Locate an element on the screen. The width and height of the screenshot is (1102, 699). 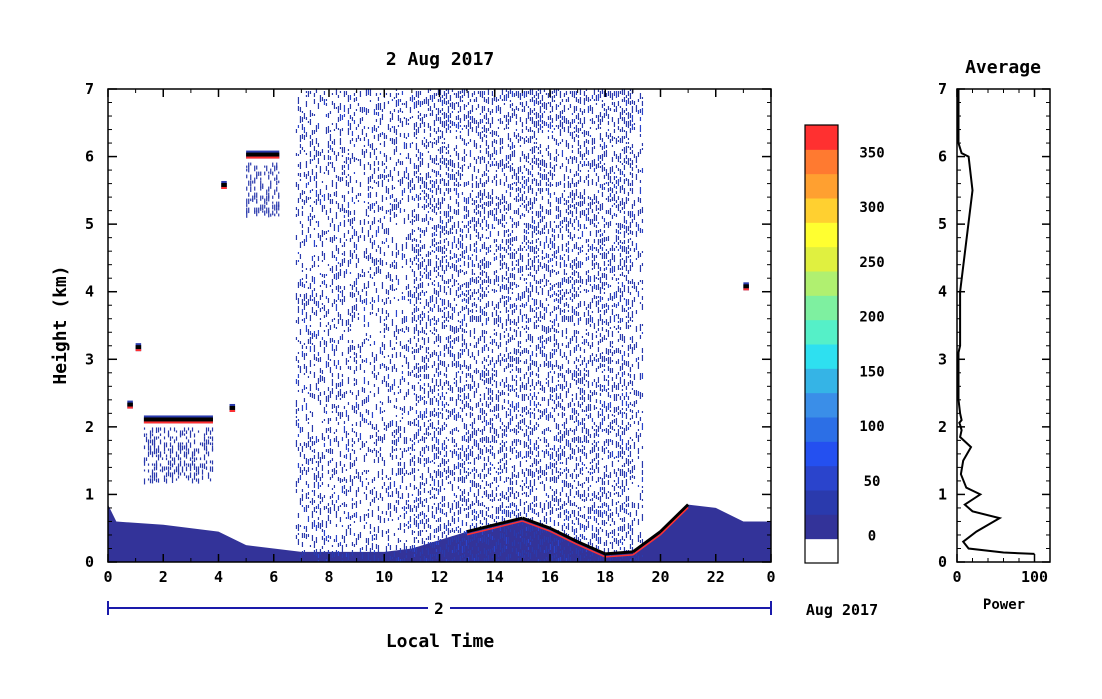
y-tick-label: 0 is located at coordinates (89, 562).